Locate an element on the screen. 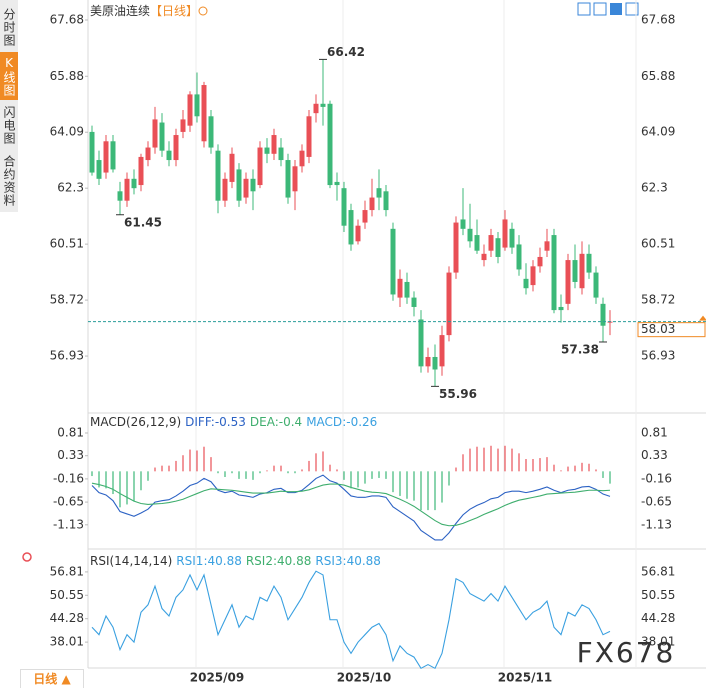 This screenshot has height=688, width=706. y-tick-label-right: 50.55 is located at coordinates (658, 595).